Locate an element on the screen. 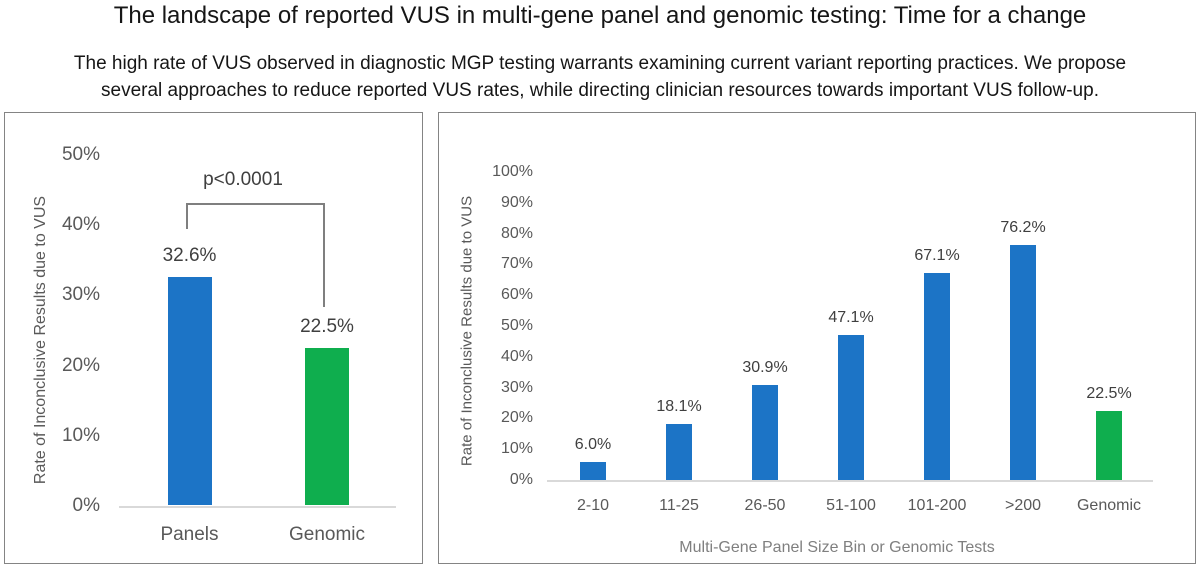 This screenshot has height=570, width=1200. x-category-label: >200 is located at coordinates (1023, 505).